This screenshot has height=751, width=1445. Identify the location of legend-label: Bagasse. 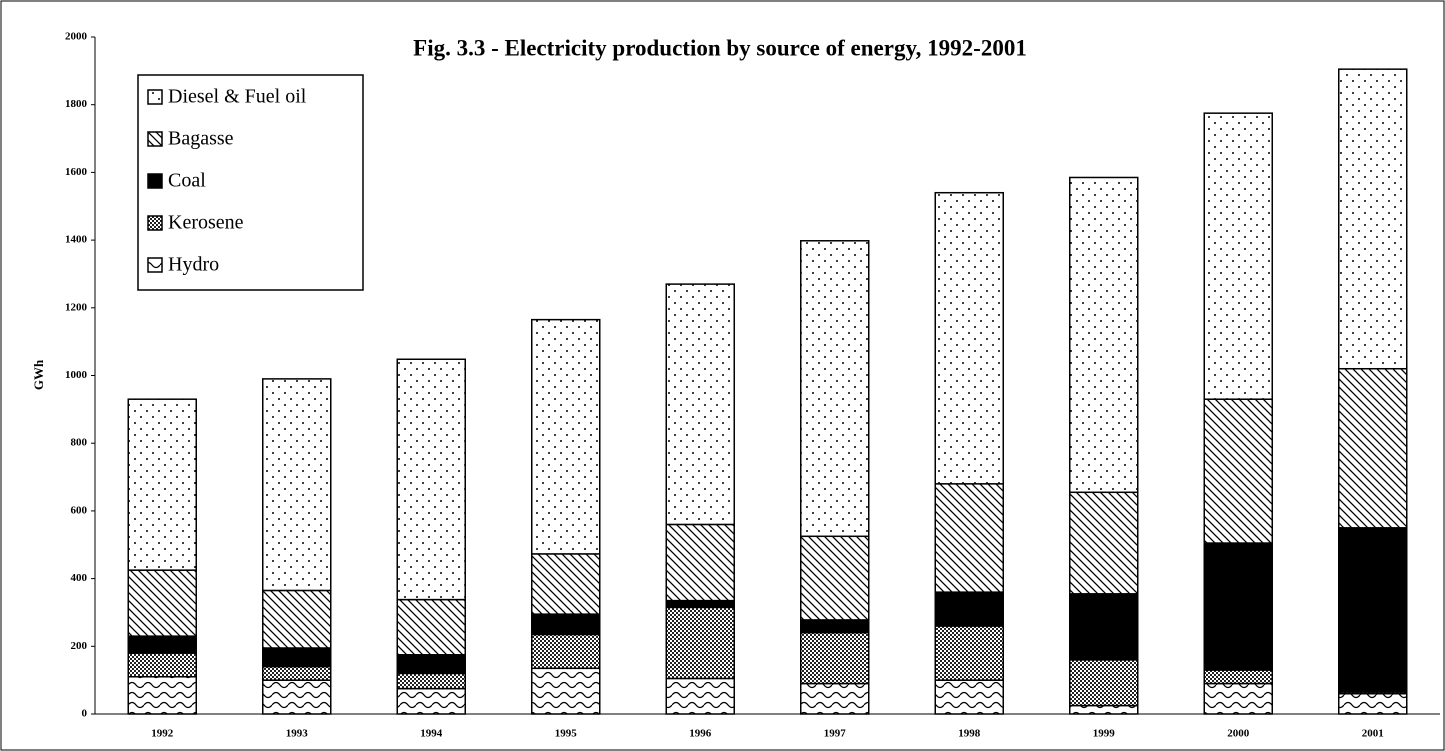
(201, 139).